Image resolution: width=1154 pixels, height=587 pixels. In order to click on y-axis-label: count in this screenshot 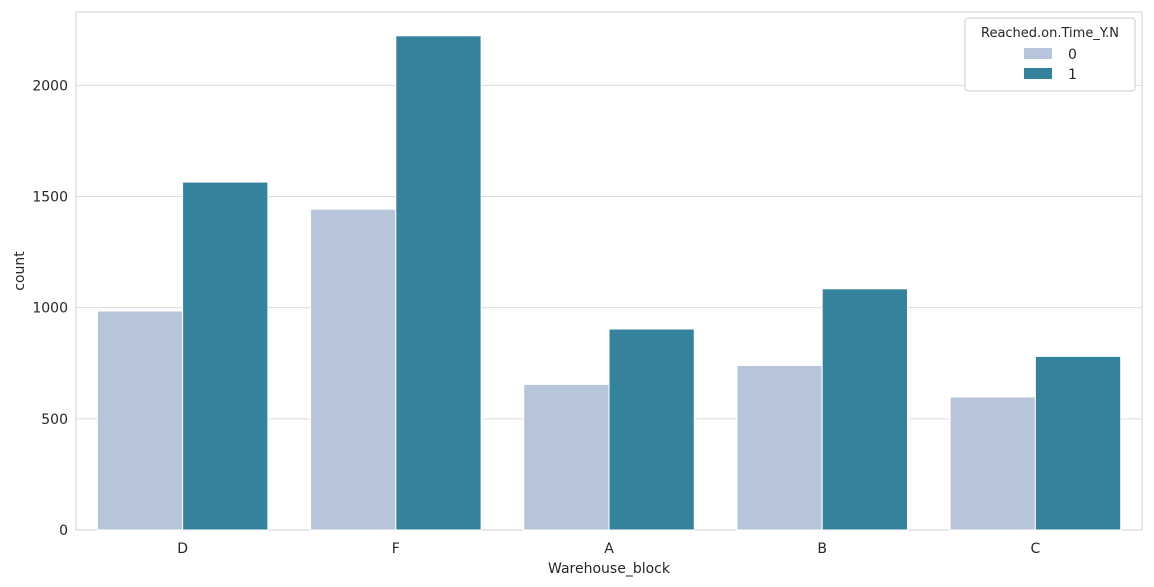, I will do `click(20, 271)`.